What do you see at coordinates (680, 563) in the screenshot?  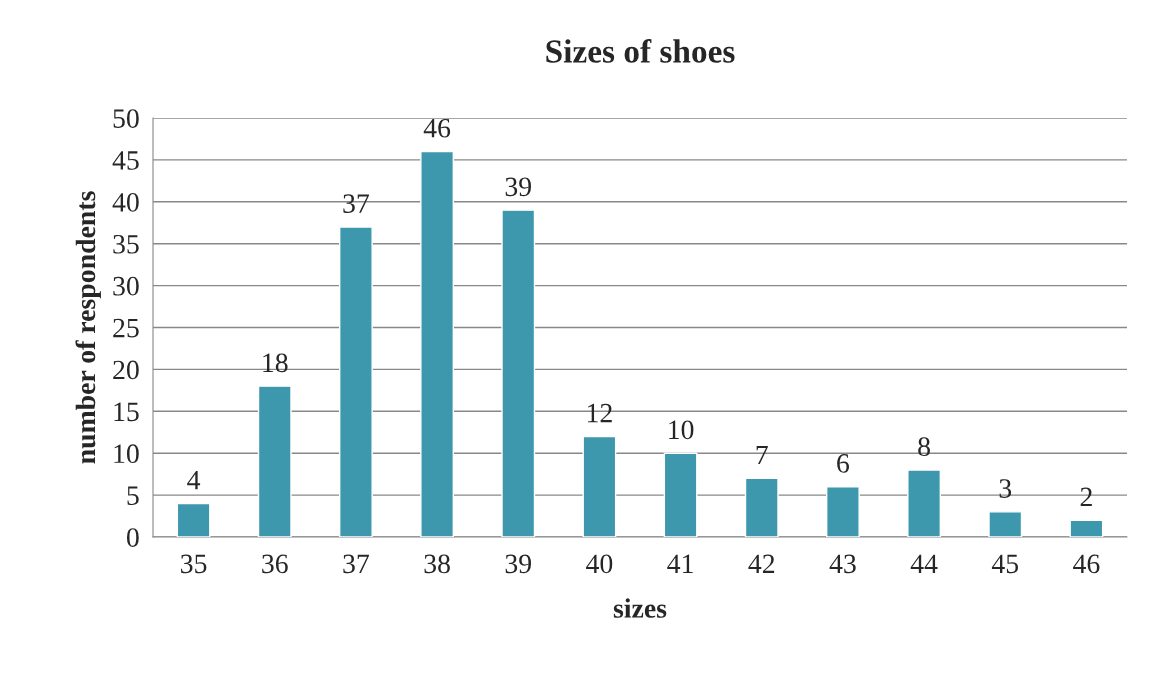 I see `x-tick-label: 41` at bounding box center [680, 563].